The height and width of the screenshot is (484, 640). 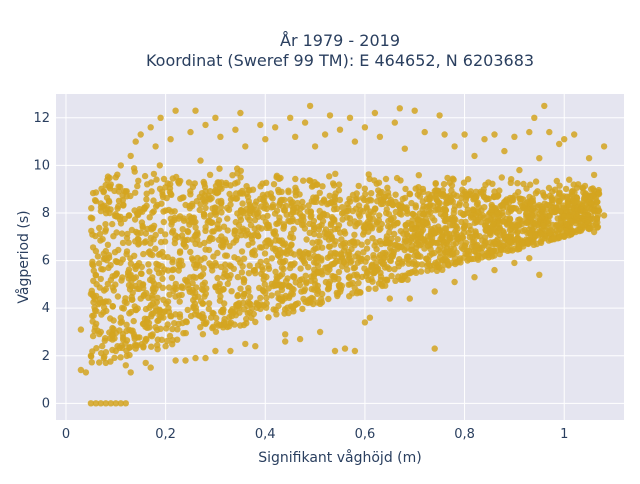 What do you see at coordinates (265, 434) in the screenshot?
I see `x-tick-label: 0,4` at bounding box center [265, 434].